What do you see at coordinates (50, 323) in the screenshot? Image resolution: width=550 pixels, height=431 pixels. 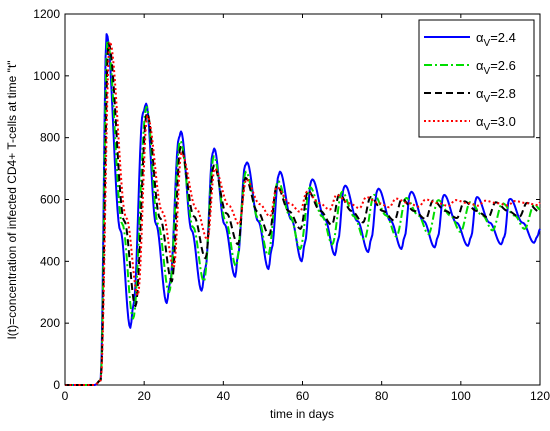 I see `y-tick-label: 200` at bounding box center [50, 323].